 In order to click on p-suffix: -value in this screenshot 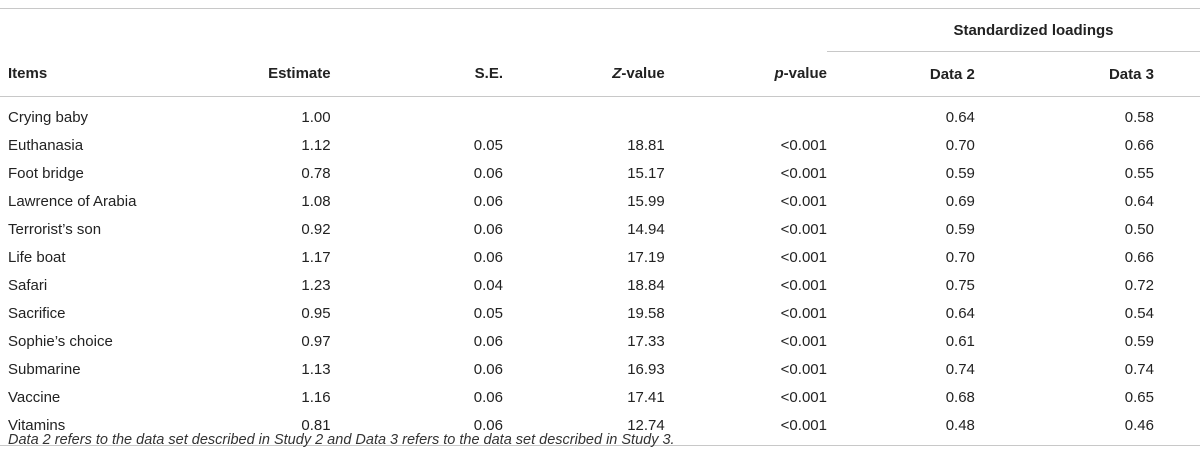, I will do `click(805, 74)`.